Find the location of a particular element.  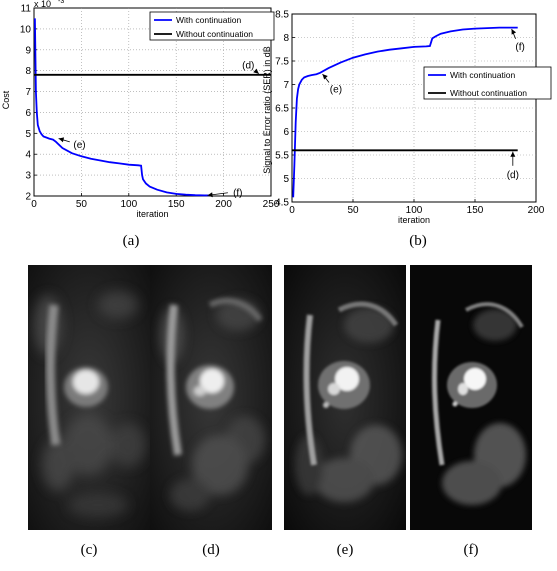

chart2-x-axis-label: iteration is located at coordinates (414, 220).